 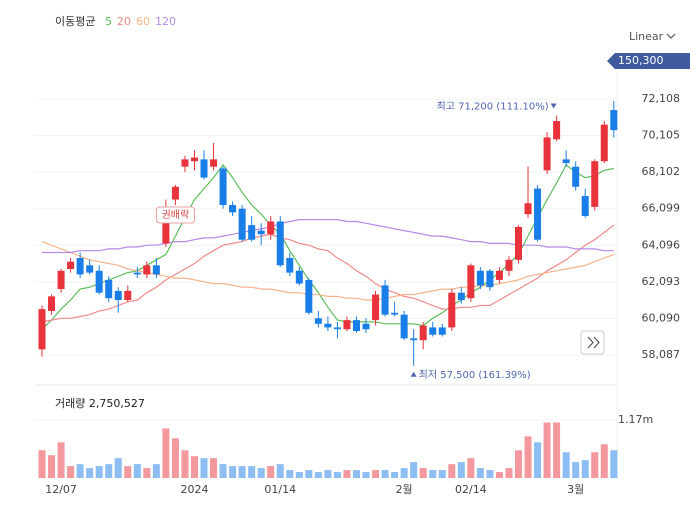 What do you see at coordinates (661, 317) in the screenshot?
I see `y-tick-label: 60,090` at bounding box center [661, 317].